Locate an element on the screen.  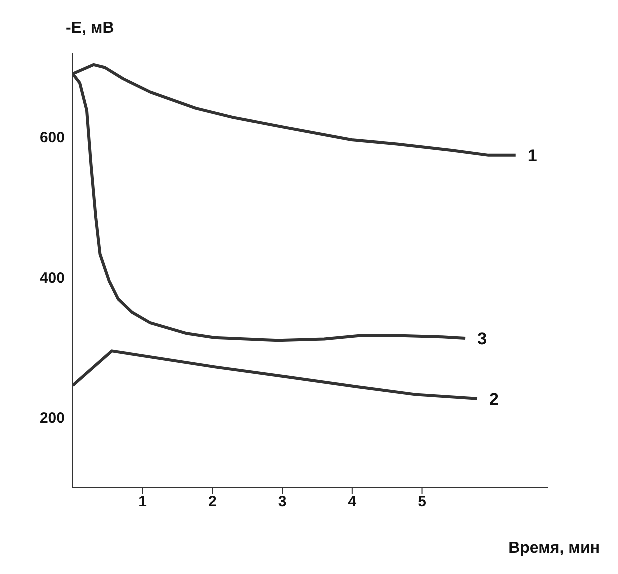
series-label: 3 is located at coordinates (483, 339).